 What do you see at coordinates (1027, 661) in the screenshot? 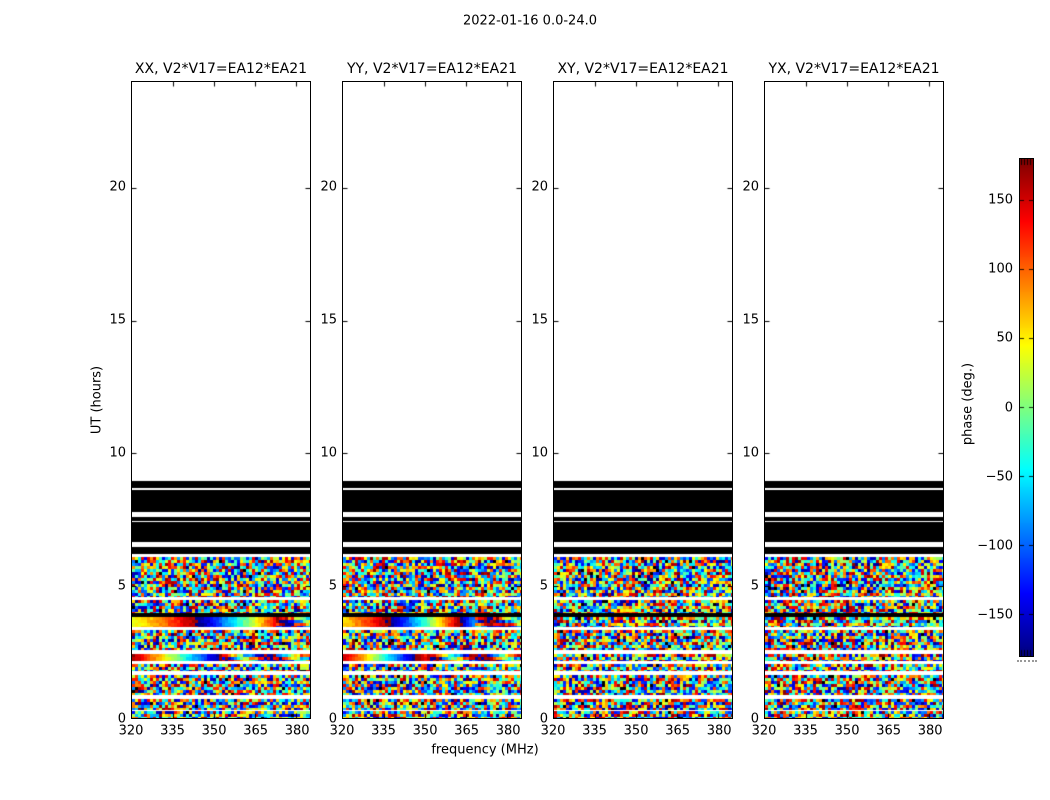
I see `colorbar-bottom-dotted-line` at bounding box center [1027, 661].